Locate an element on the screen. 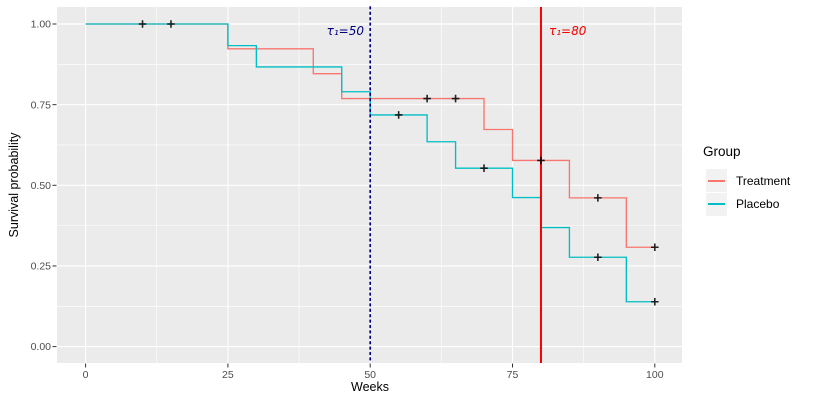 The height and width of the screenshot is (409, 817). placebo-line-swatch-icon is located at coordinates (716, 204).